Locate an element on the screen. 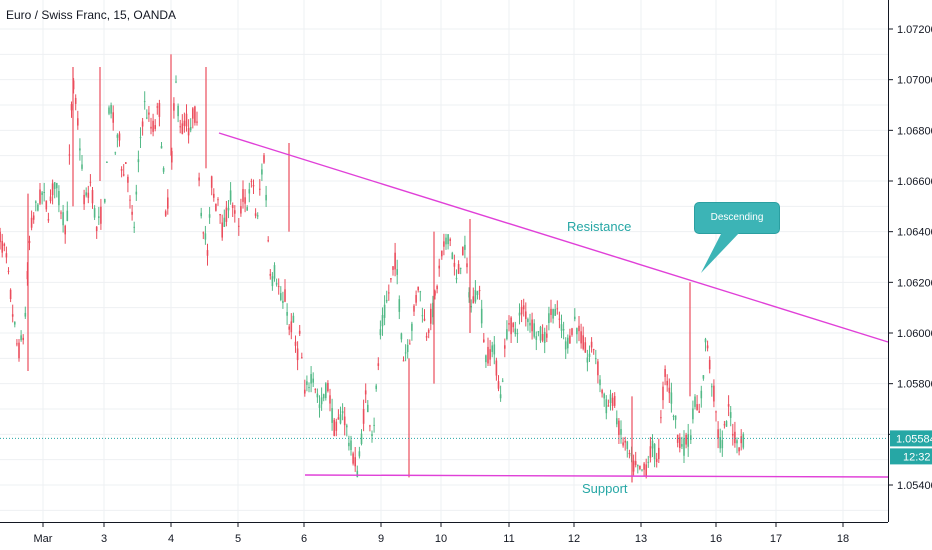 Image resolution: width=932 pixels, height=550 pixels. countdown-tag: 12:32 is located at coordinates (911, 456).